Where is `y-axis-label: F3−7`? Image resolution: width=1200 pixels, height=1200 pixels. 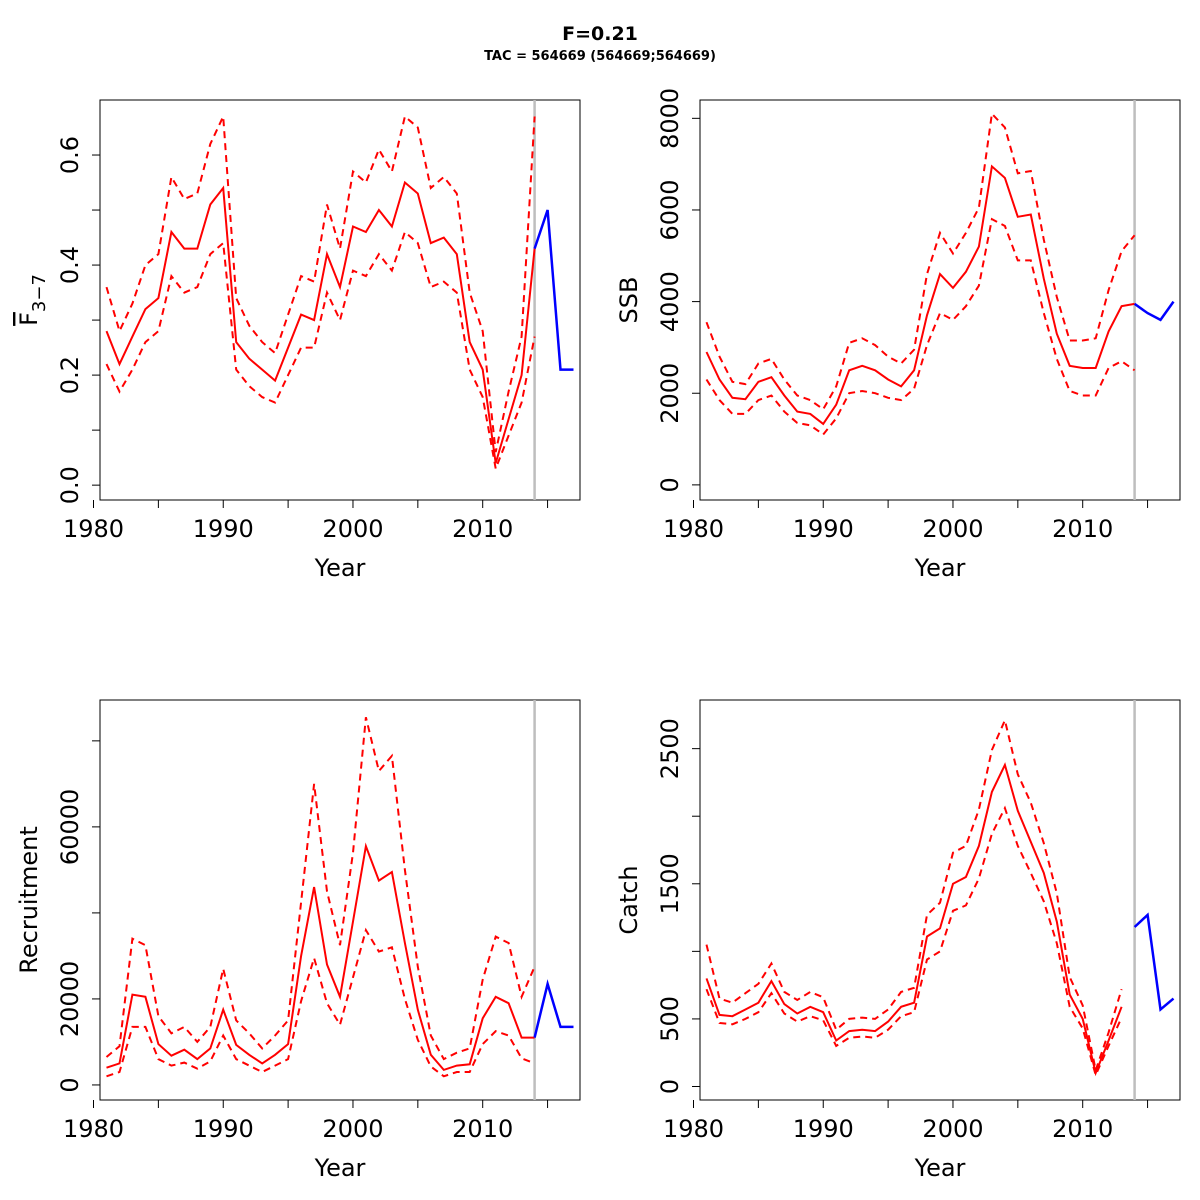 y-axis-label: F3−7 is located at coordinates (32, 300).